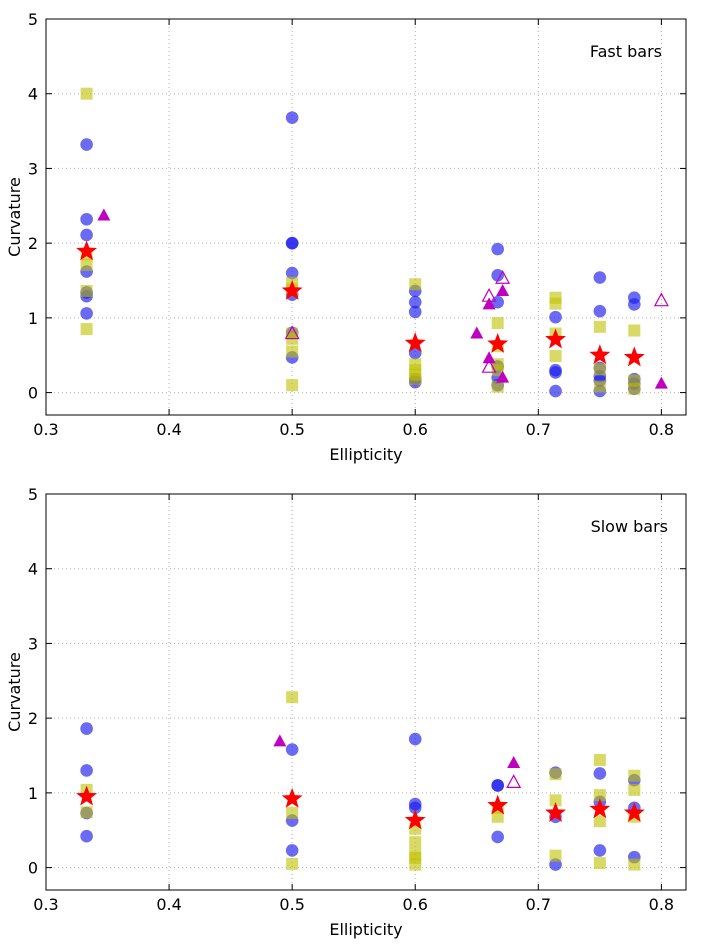 Image resolution: width=724 pixels, height=949 pixels. What do you see at coordinates (14, 692) in the screenshot?
I see `y-axis-label: Curvature` at bounding box center [14, 692].